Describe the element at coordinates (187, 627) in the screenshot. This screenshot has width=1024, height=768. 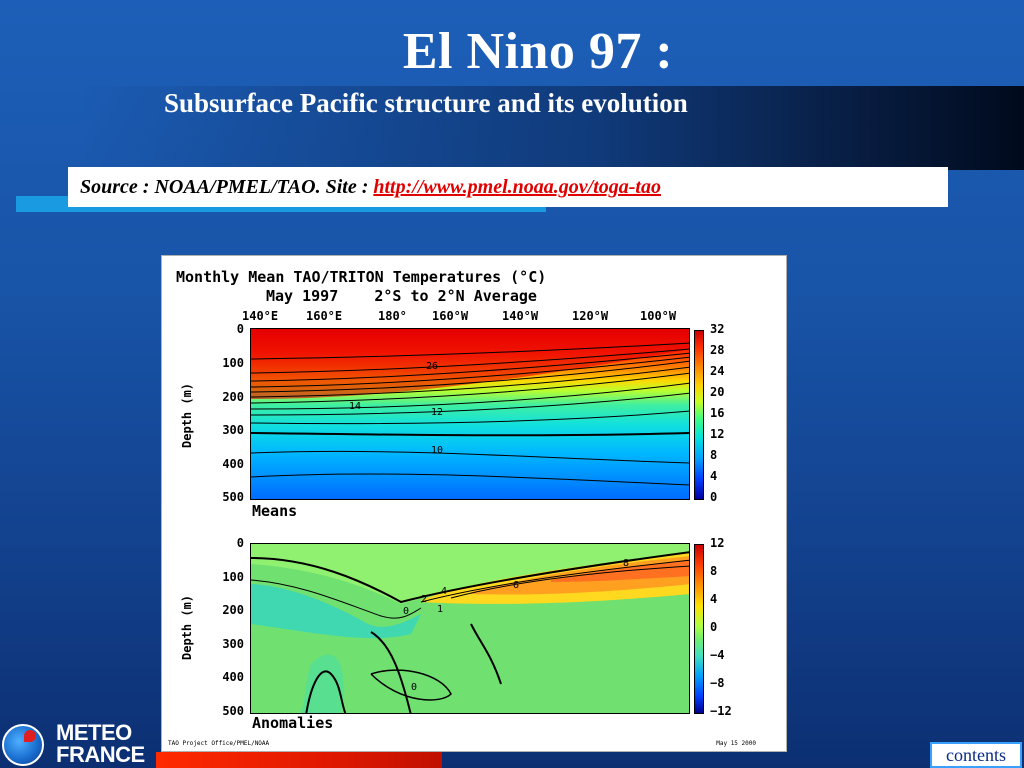
I see `anomalies-depth-label: Depth (m)` at that location.